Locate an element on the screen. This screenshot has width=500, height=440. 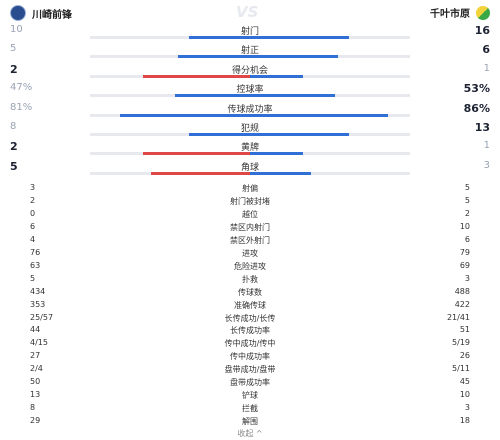
away-value: 69 is located at coordinates (464, 265).